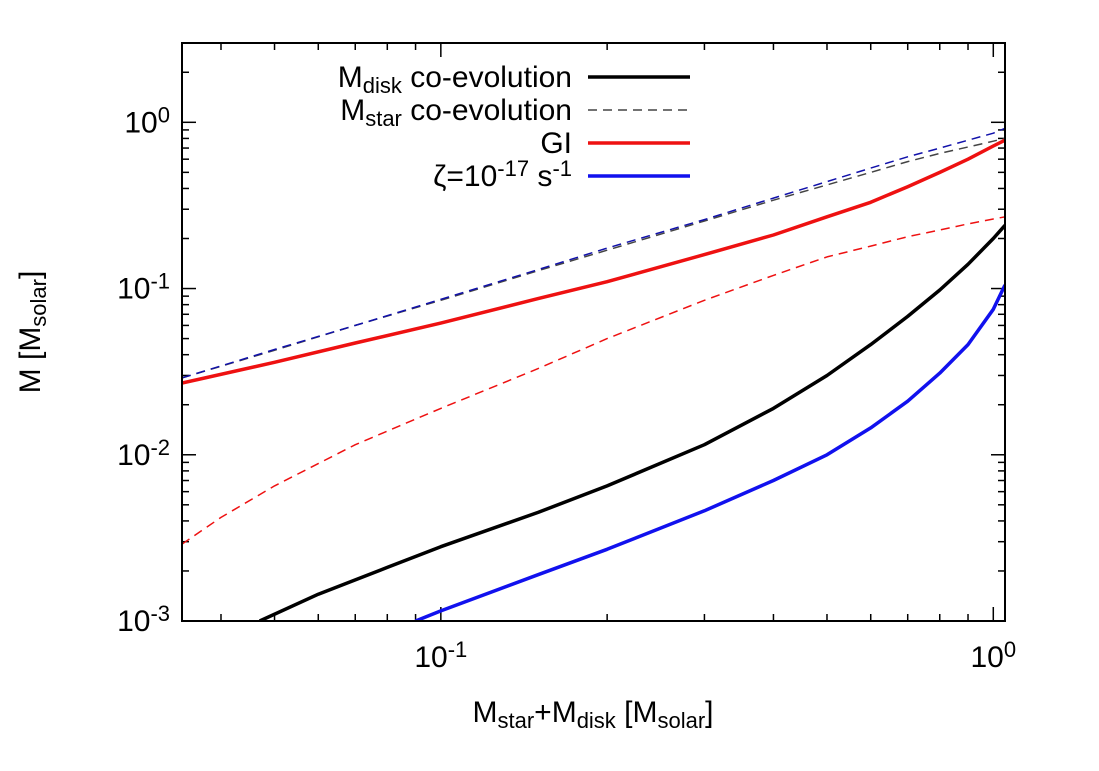  I want to click on y-tick-label: 10⁻¹, so click(143, 287).